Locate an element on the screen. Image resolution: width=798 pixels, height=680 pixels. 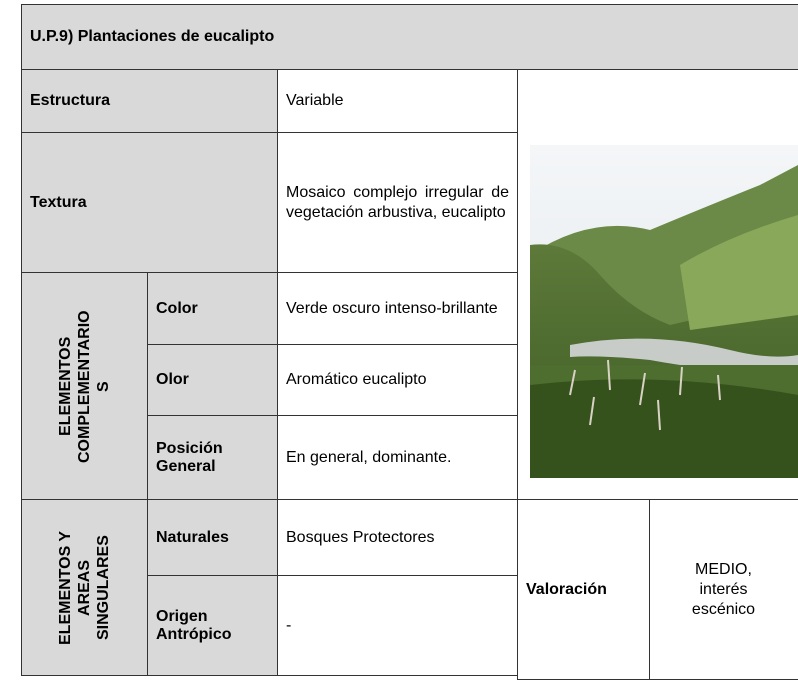
item-value: Aromático eucalipto is located at coordinates (356, 379).